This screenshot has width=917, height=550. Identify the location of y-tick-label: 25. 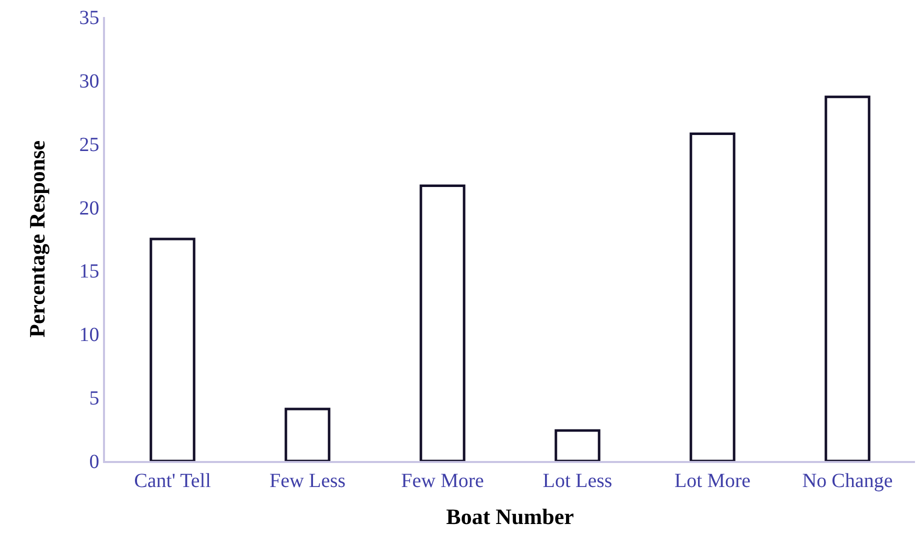
(89, 145).